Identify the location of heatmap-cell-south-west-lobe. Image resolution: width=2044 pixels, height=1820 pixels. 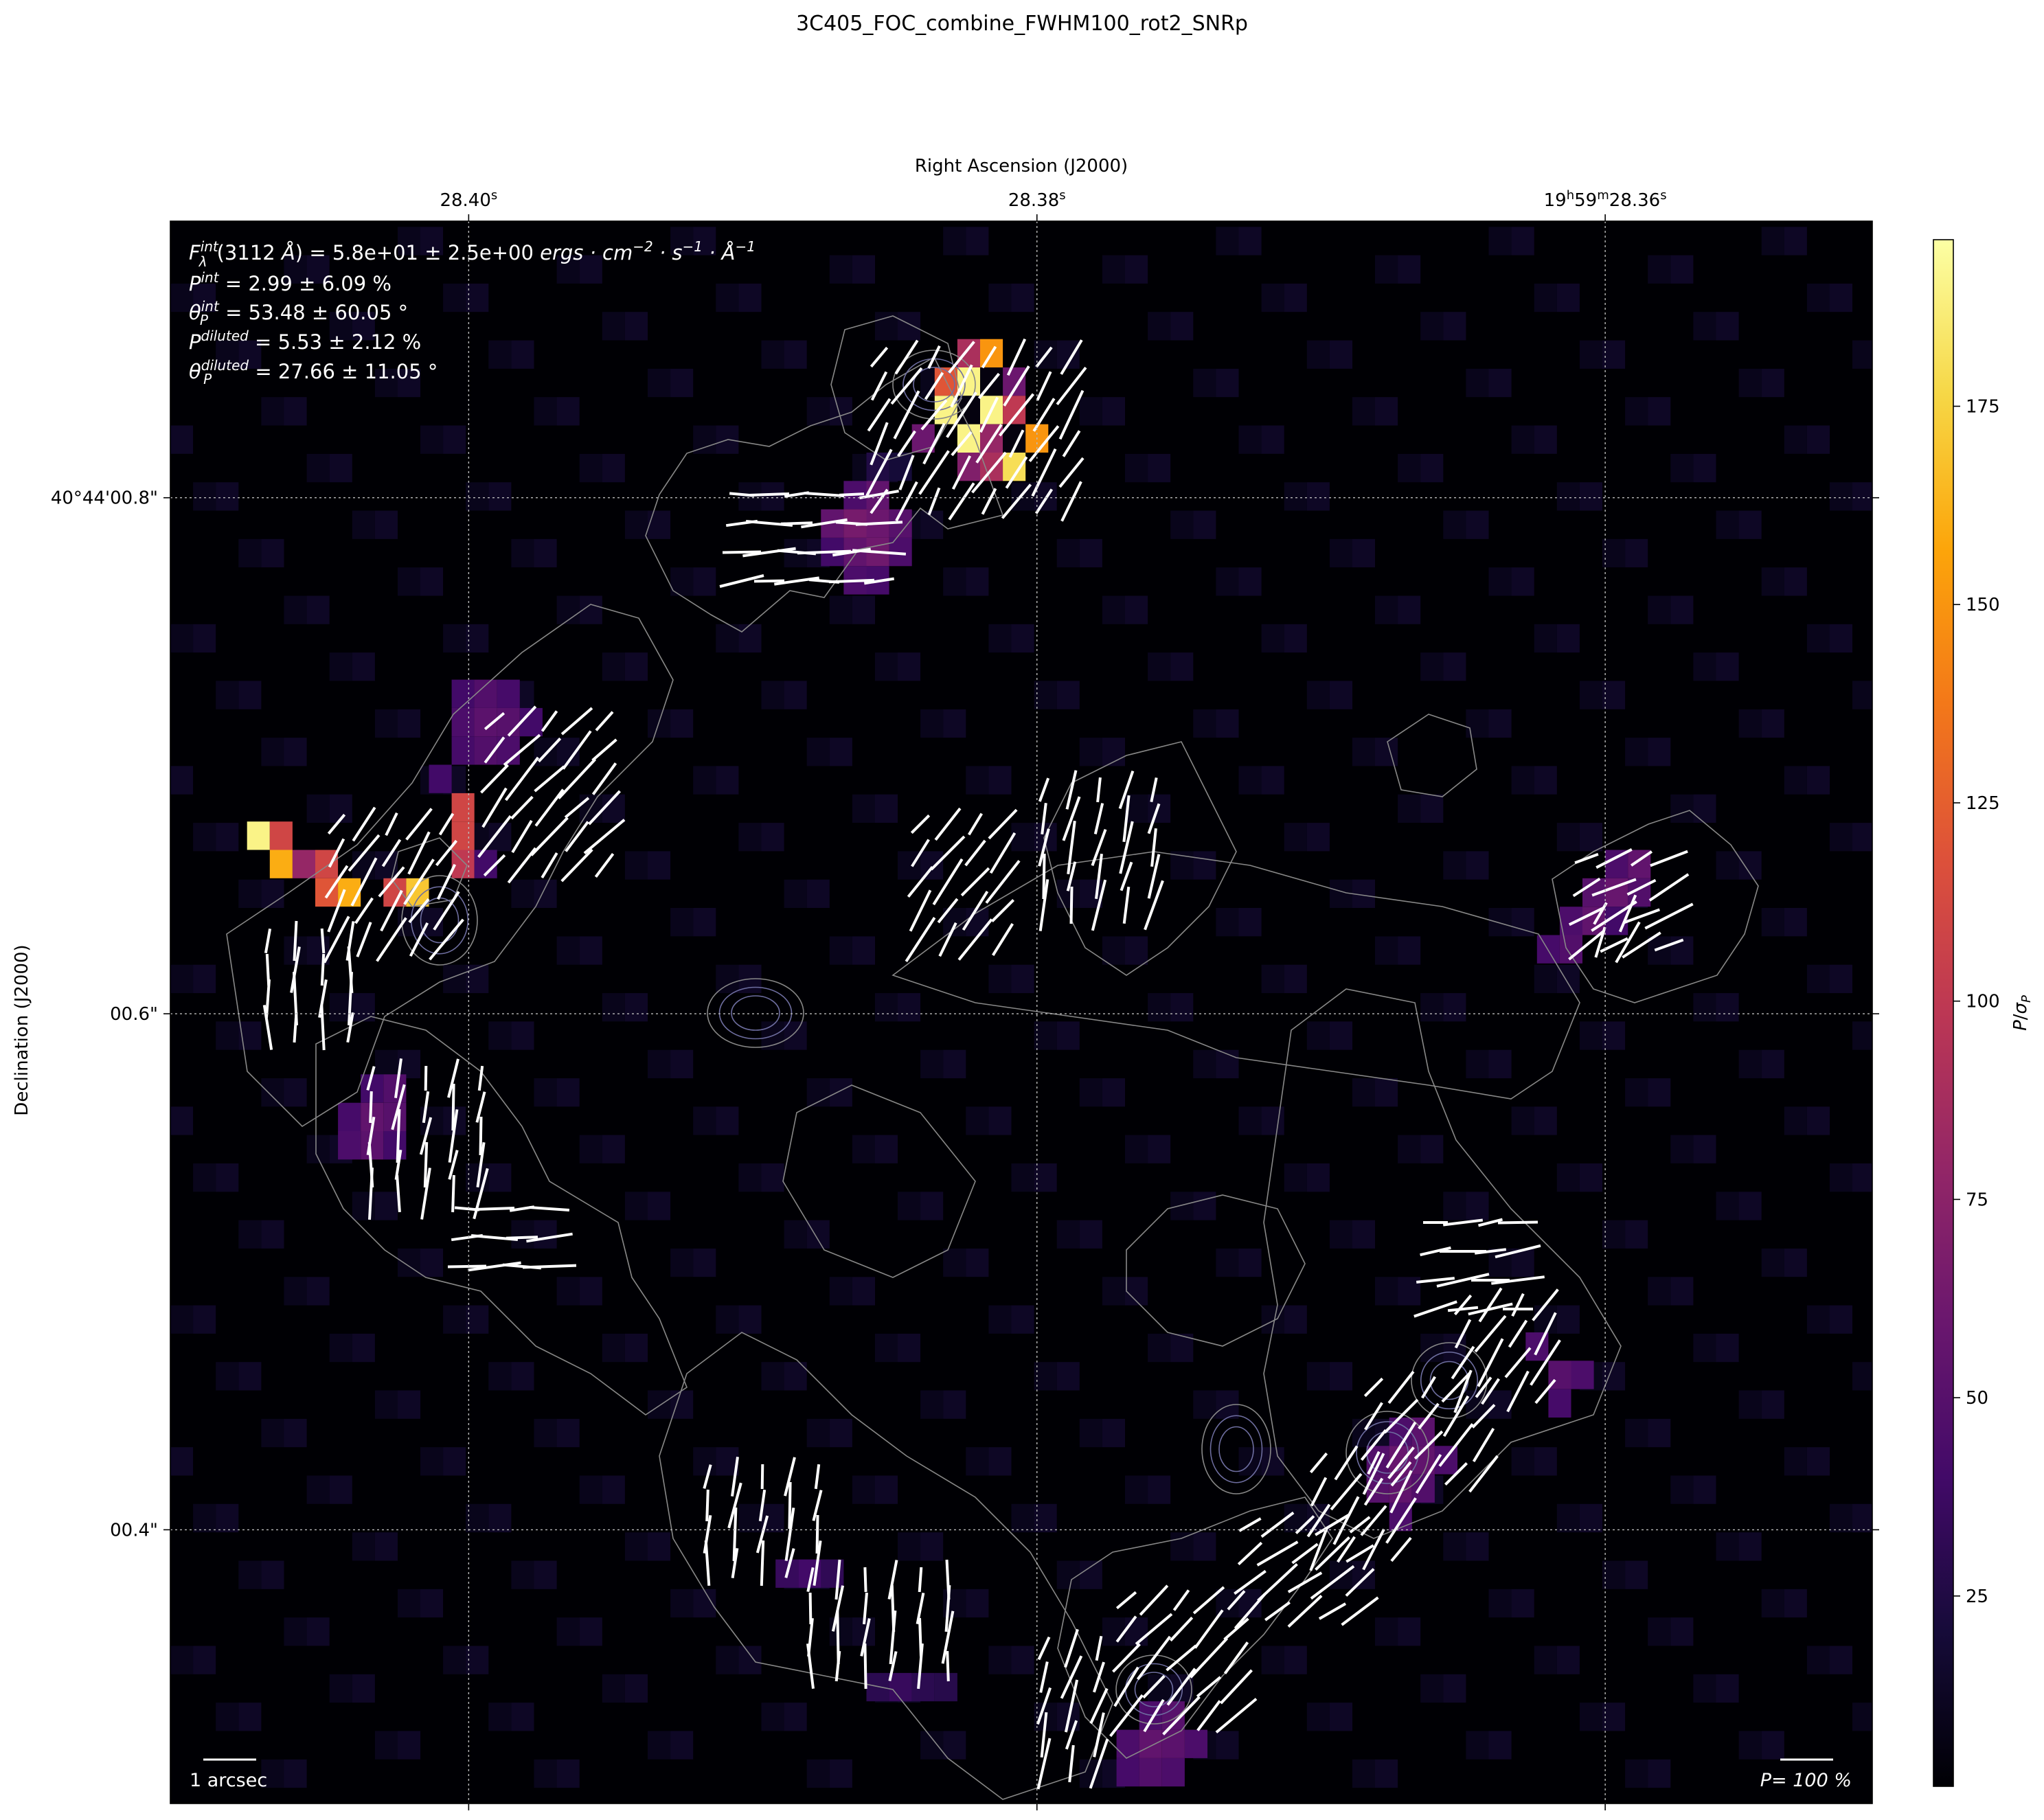
(900, 1687).